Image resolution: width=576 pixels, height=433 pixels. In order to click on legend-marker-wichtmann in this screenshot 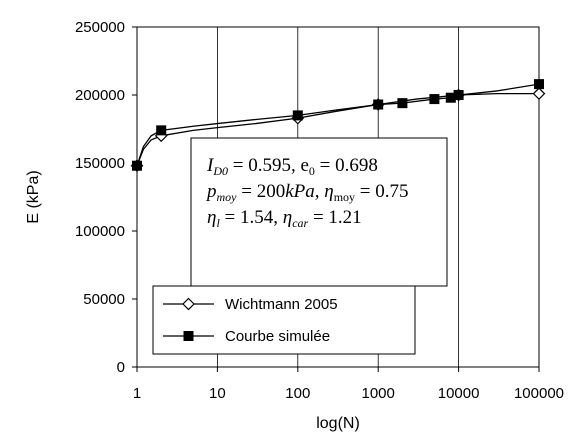, I will do `click(188, 304)`.